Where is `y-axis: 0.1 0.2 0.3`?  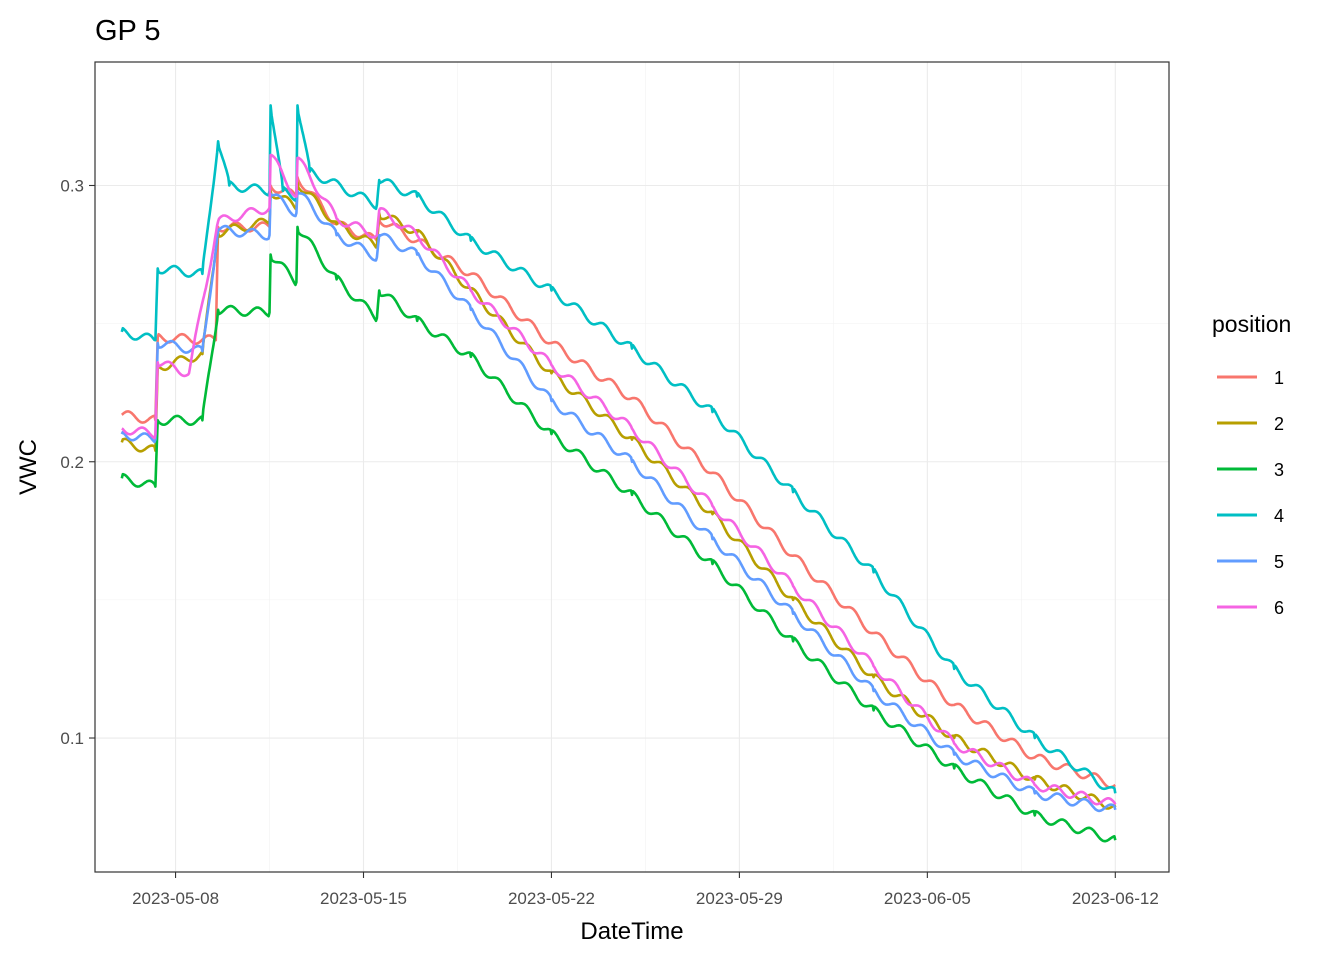 y-axis: 0.1 0.2 0.3 is located at coordinates (77, 462).